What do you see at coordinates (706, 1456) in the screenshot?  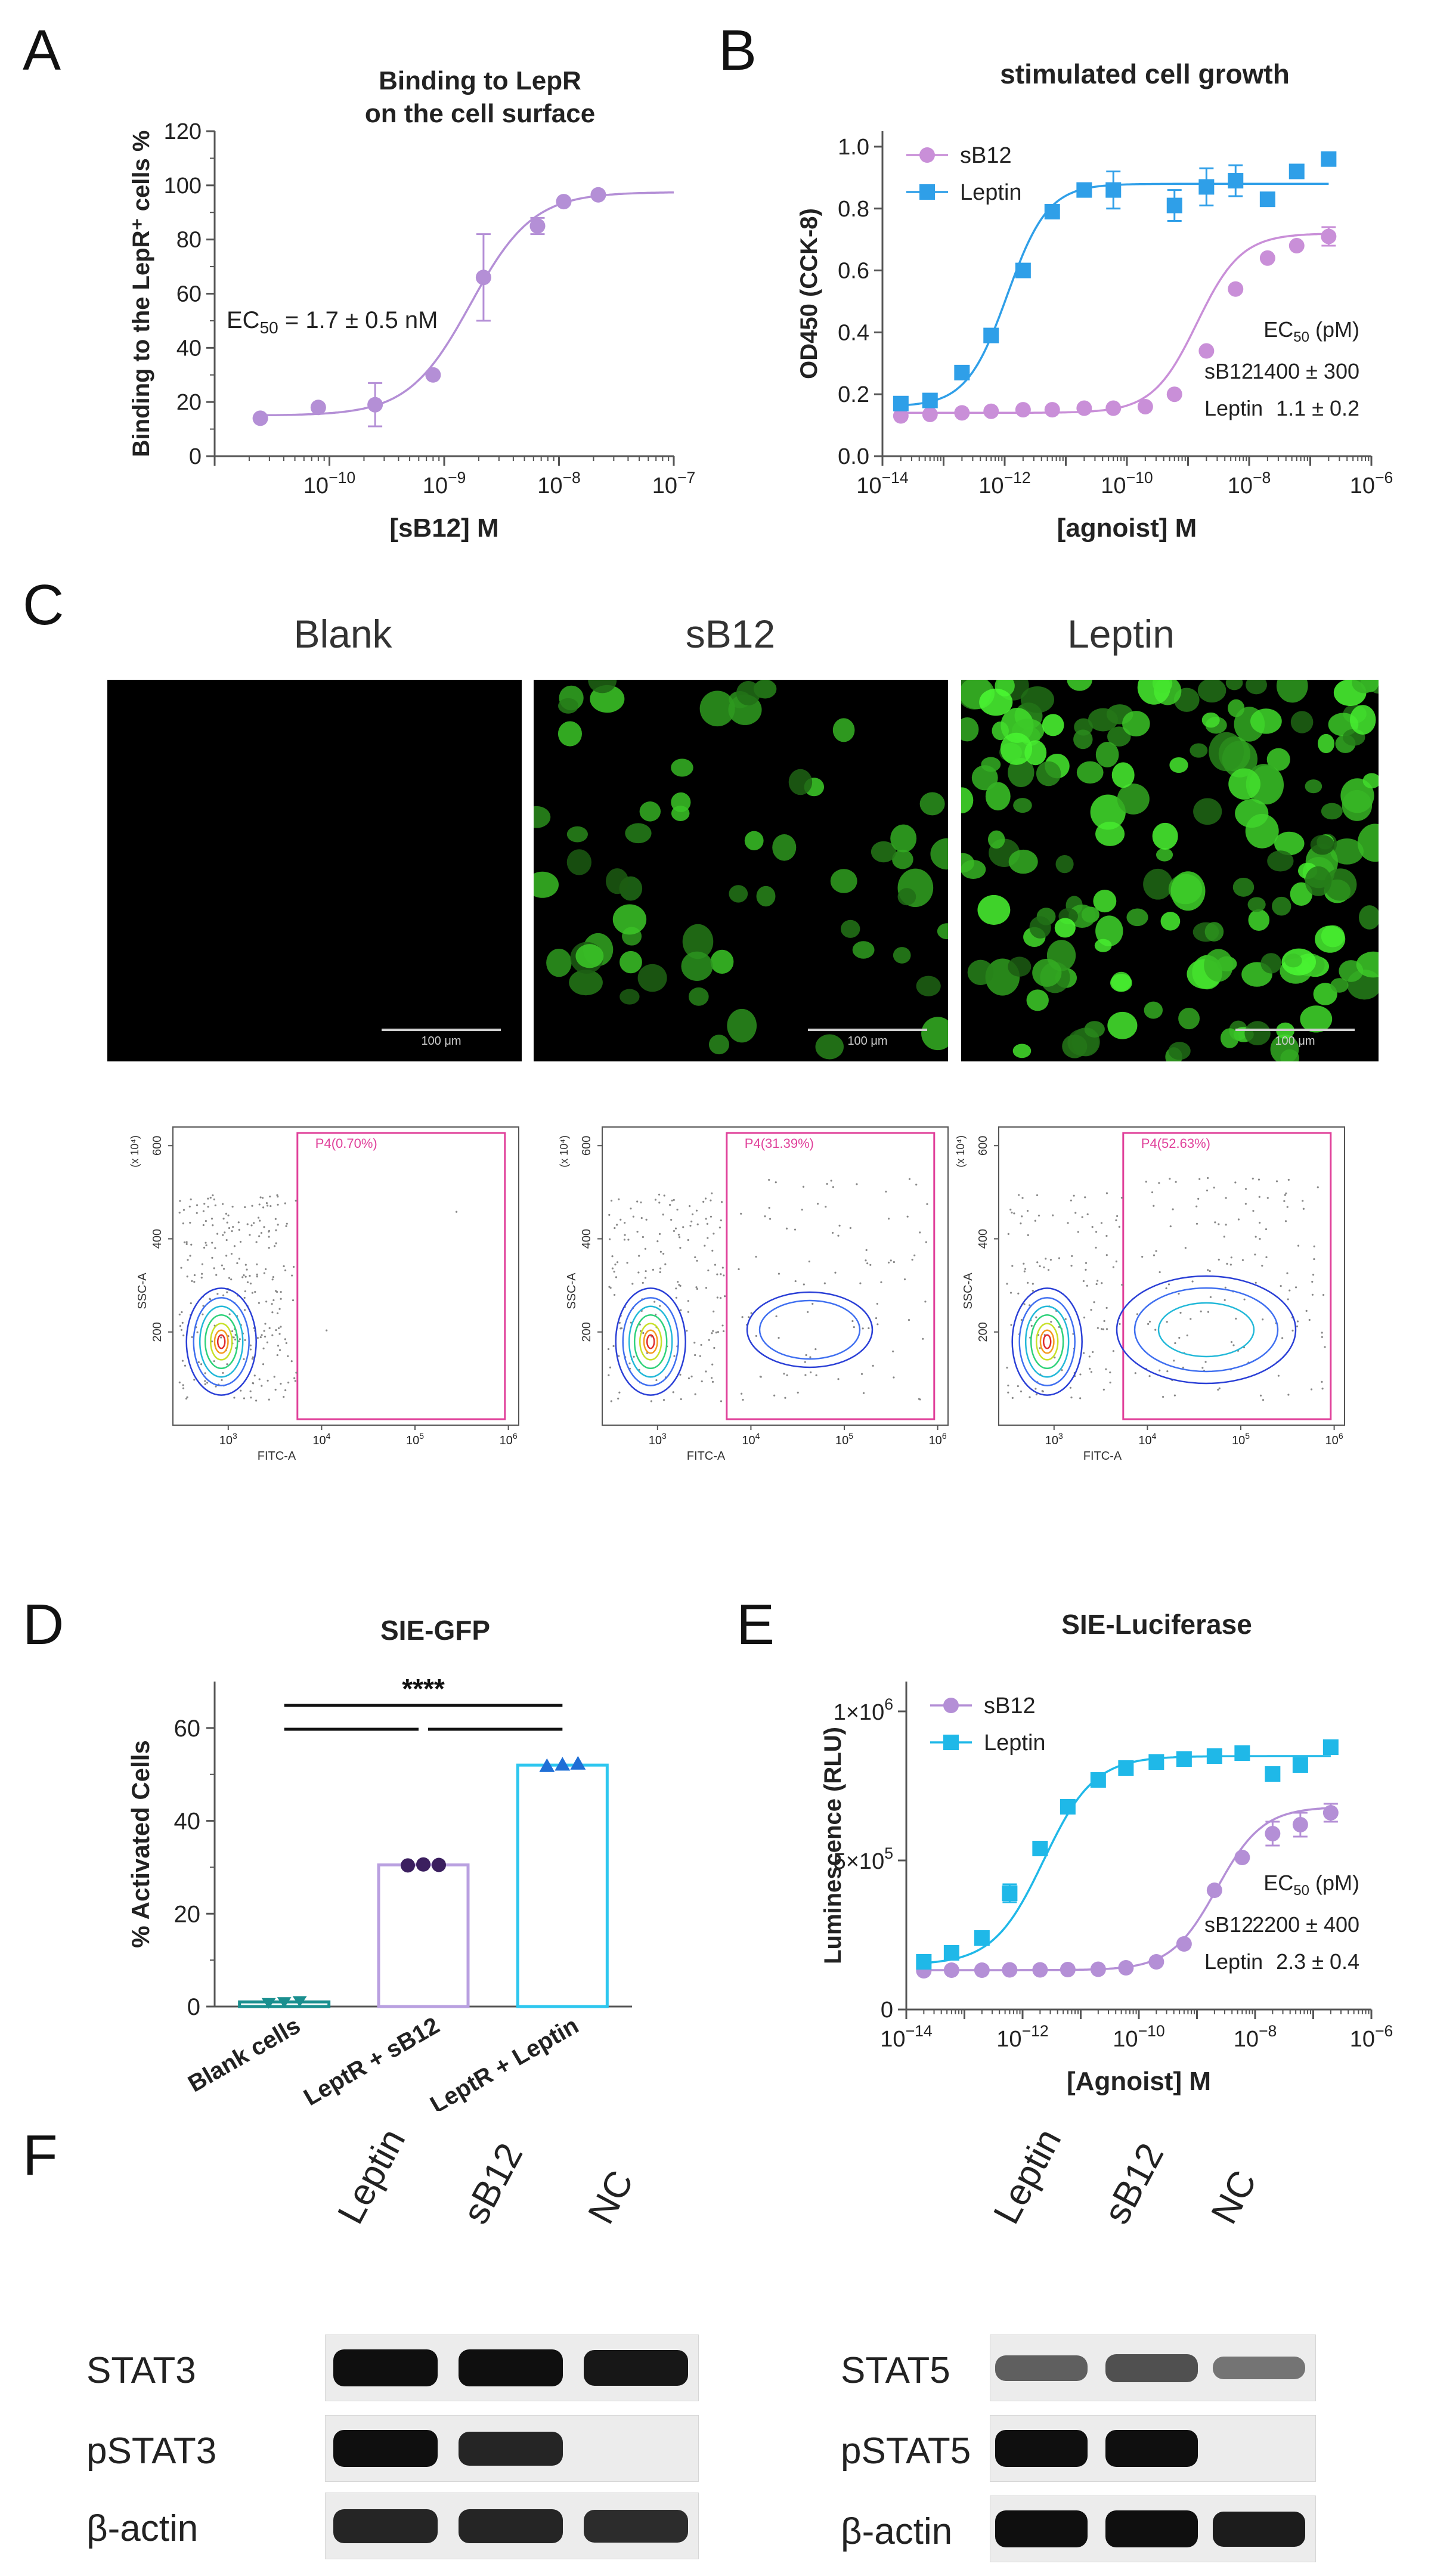 I see `x-axis-label: FITC-A` at bounding box center [706, 1456].